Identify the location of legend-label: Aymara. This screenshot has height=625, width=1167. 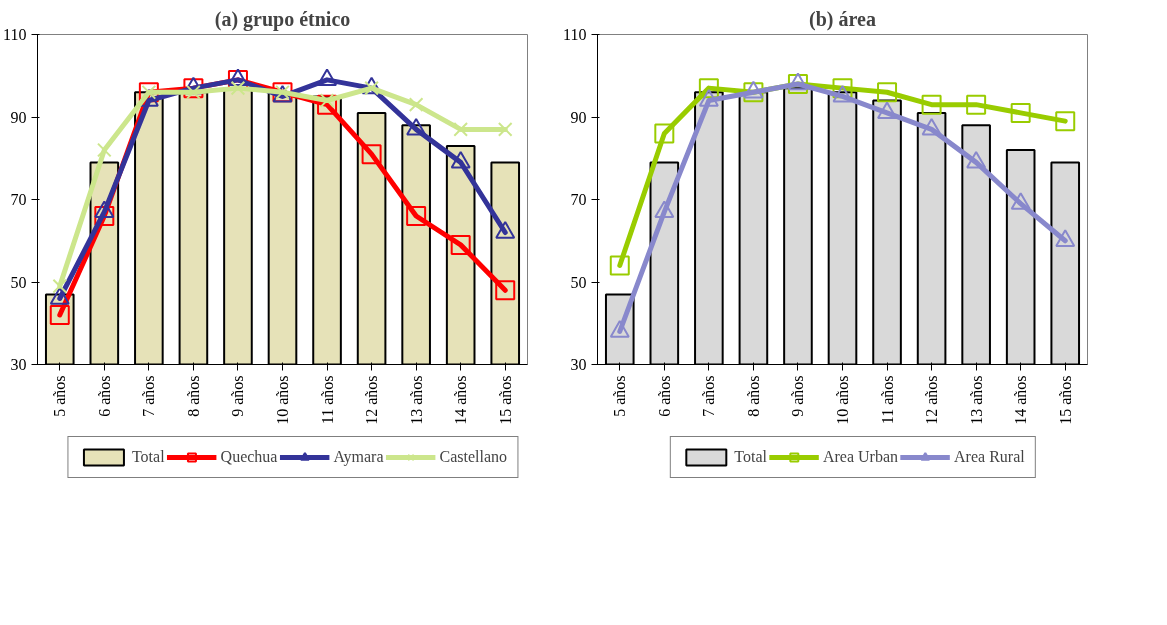
(358, 457).